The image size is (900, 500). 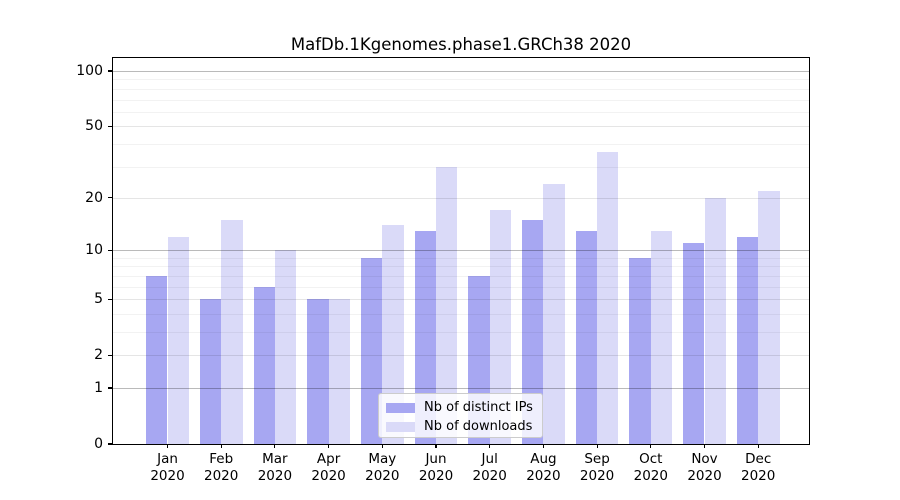 I want to click on y-tick-label-100: 100, so click(x=89, y=71).